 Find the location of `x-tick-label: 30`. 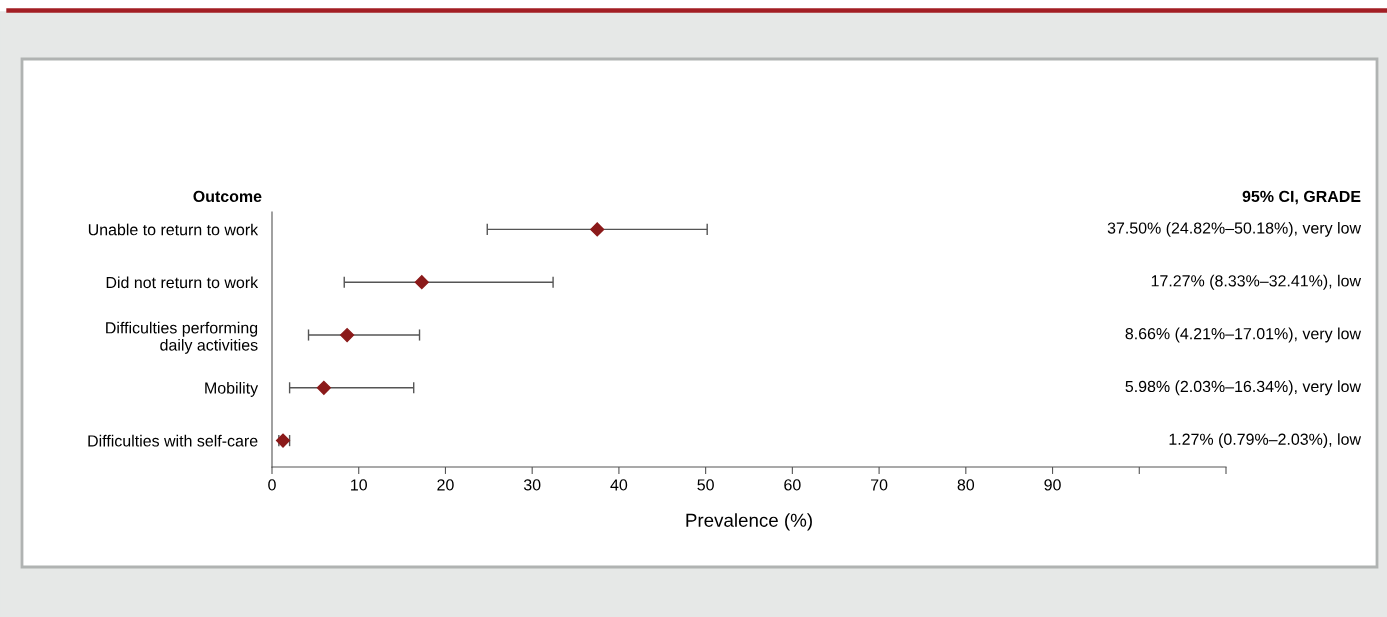

x-tick-label: 30 is located at coordinates (532, 485).